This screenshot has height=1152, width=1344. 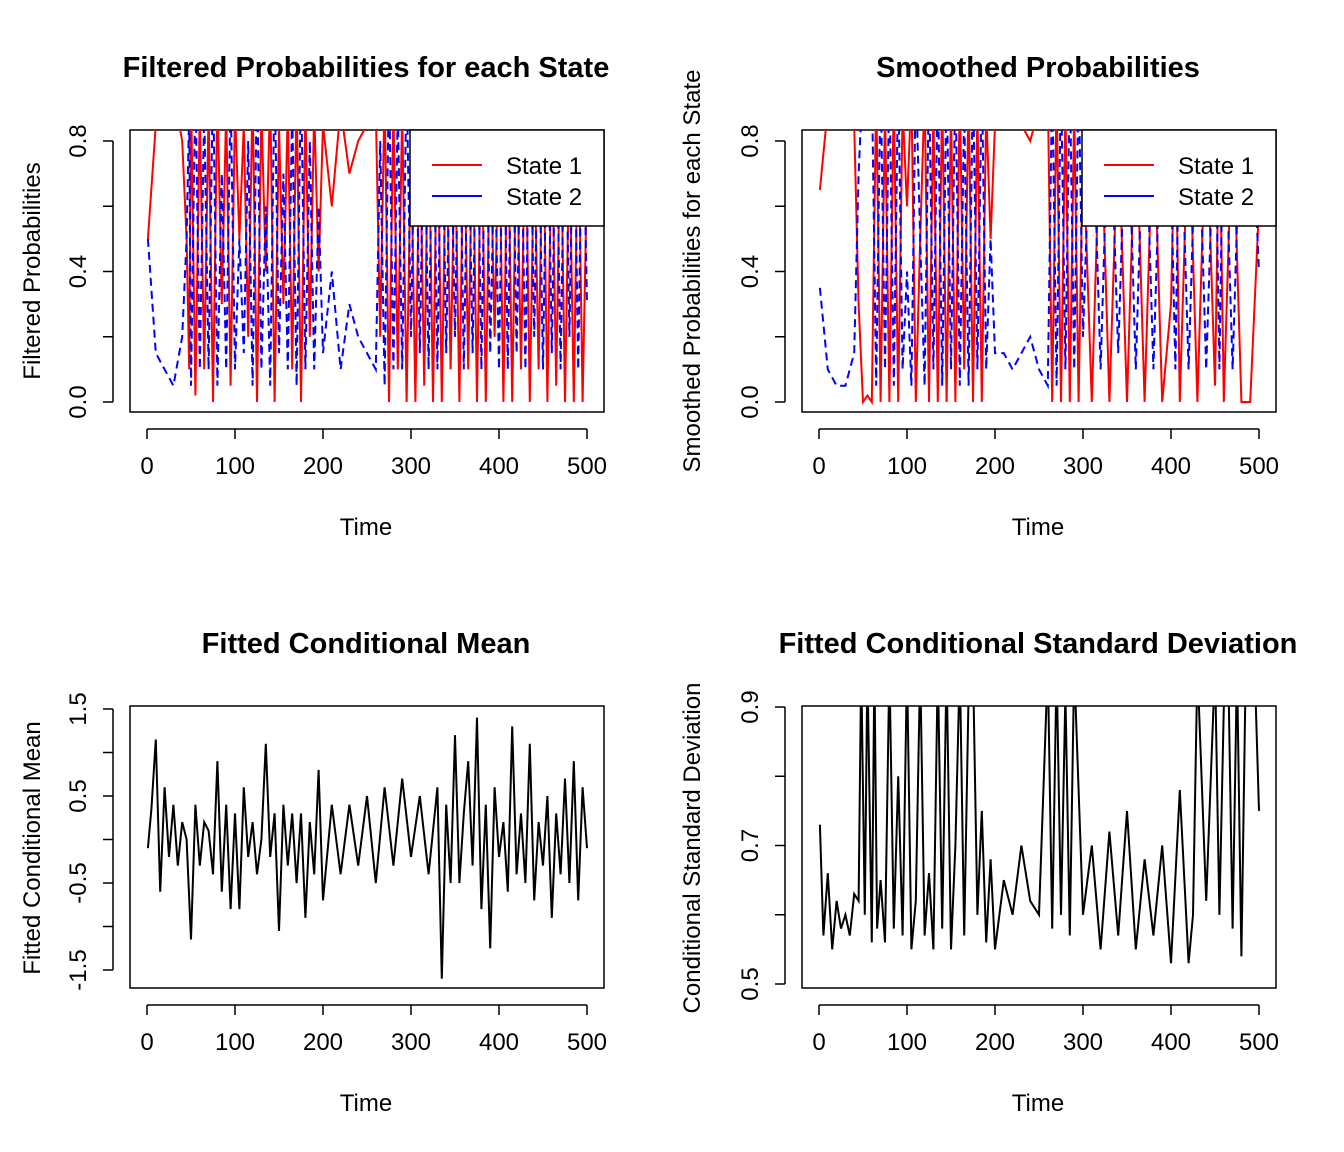 I want to click on filtered-probabilities-plot-frame, so click(x=367, y=271).